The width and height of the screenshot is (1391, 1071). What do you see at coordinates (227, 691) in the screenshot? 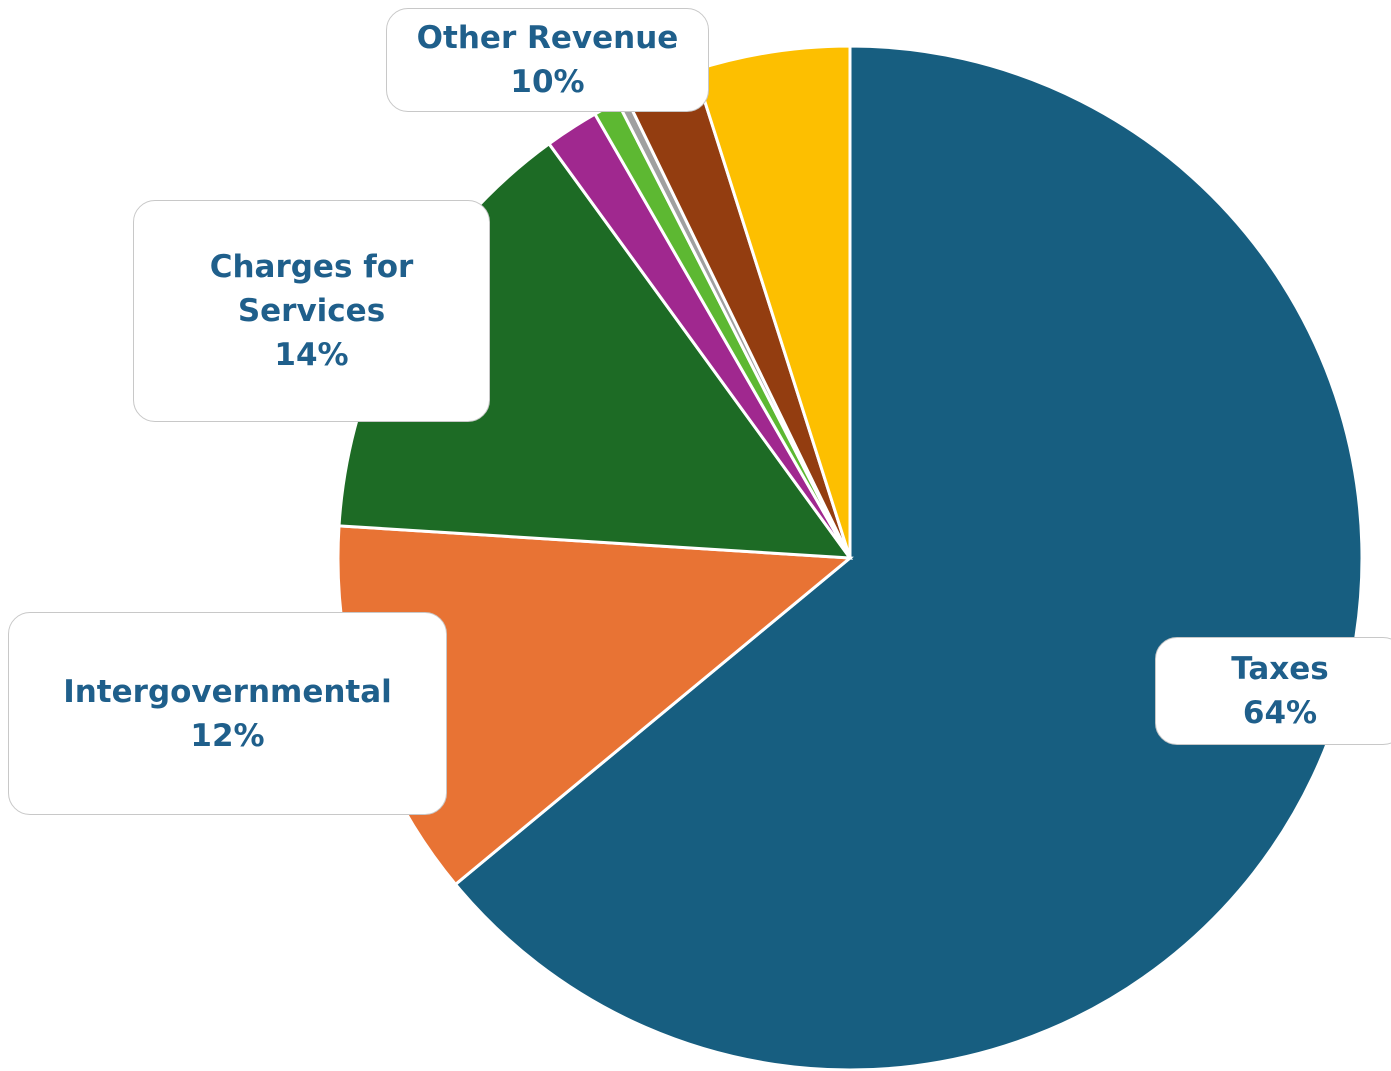
I see `label-text: Intergovernmental` at bounding box center [227, 691].